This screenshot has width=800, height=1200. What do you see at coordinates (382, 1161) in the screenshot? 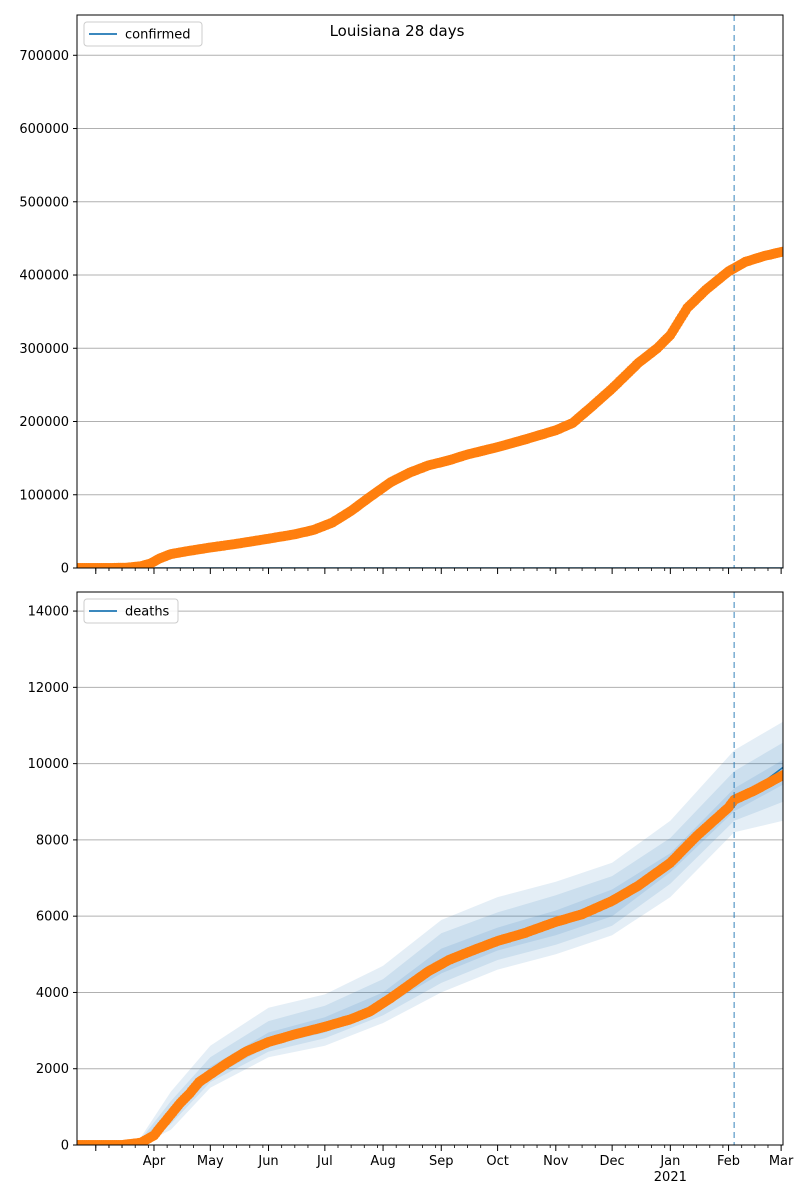
I see `x-tick-label: Aug` at bounding box center [382, 1161].